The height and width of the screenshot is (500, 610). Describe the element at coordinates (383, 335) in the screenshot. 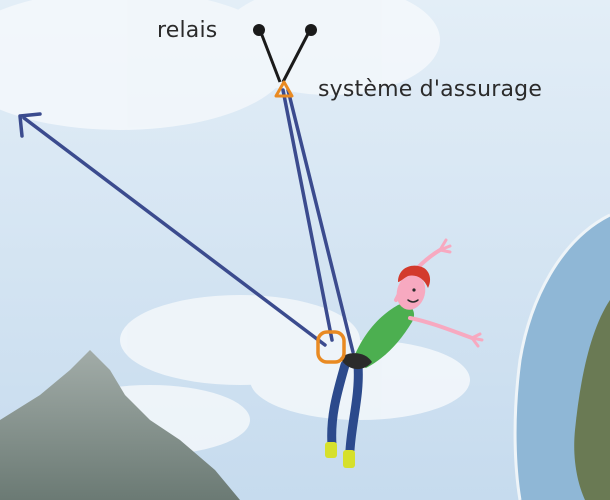

I see `climber-torso` at that location.